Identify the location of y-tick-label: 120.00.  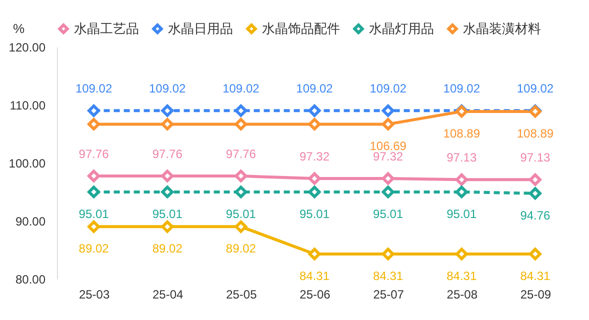
(27, 47).